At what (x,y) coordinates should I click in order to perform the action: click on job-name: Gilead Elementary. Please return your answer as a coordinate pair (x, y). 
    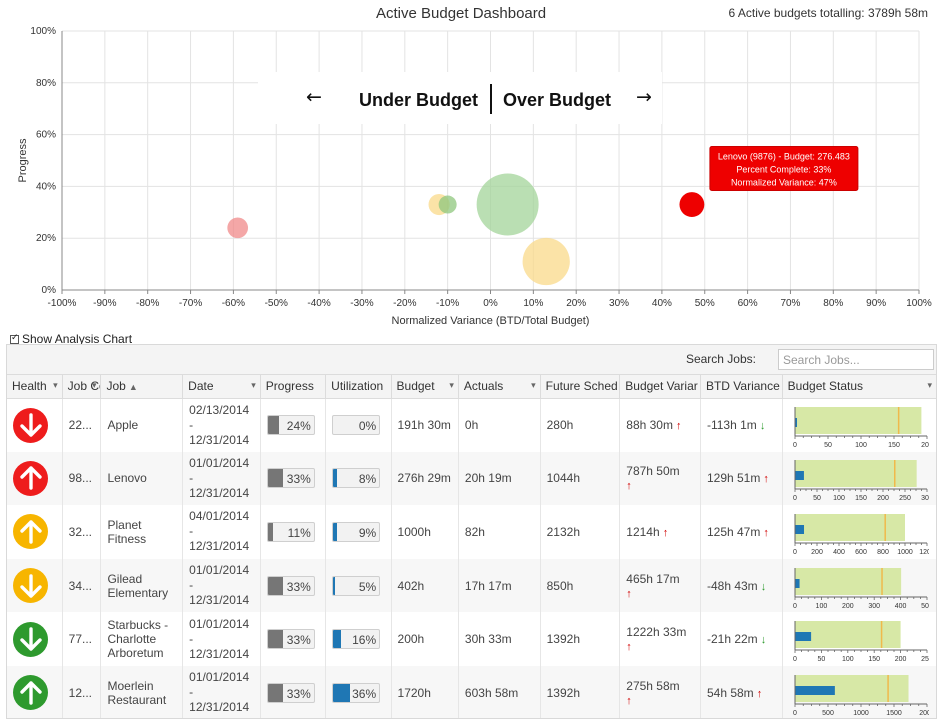
    Looking at the image, I should click on (138, 585).